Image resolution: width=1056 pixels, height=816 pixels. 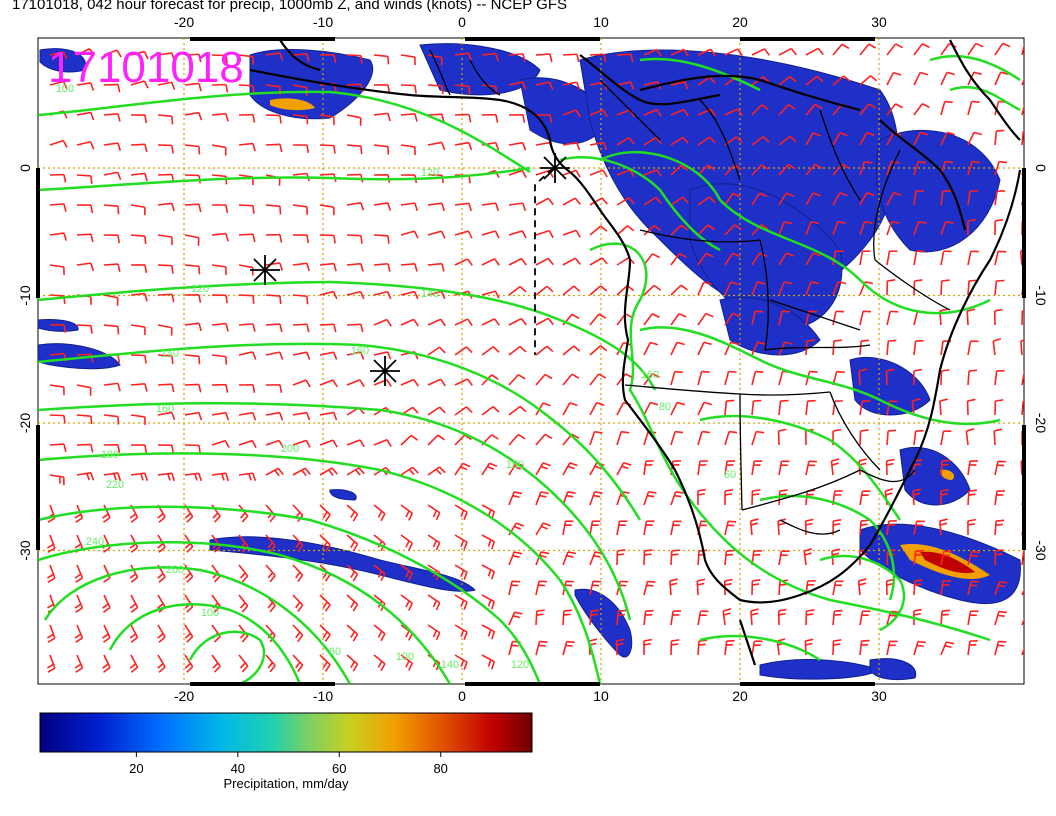 What do you see at coordinates (410, 269) in the screenshot?
I see `station-markers` at bounding box center [410, 269].